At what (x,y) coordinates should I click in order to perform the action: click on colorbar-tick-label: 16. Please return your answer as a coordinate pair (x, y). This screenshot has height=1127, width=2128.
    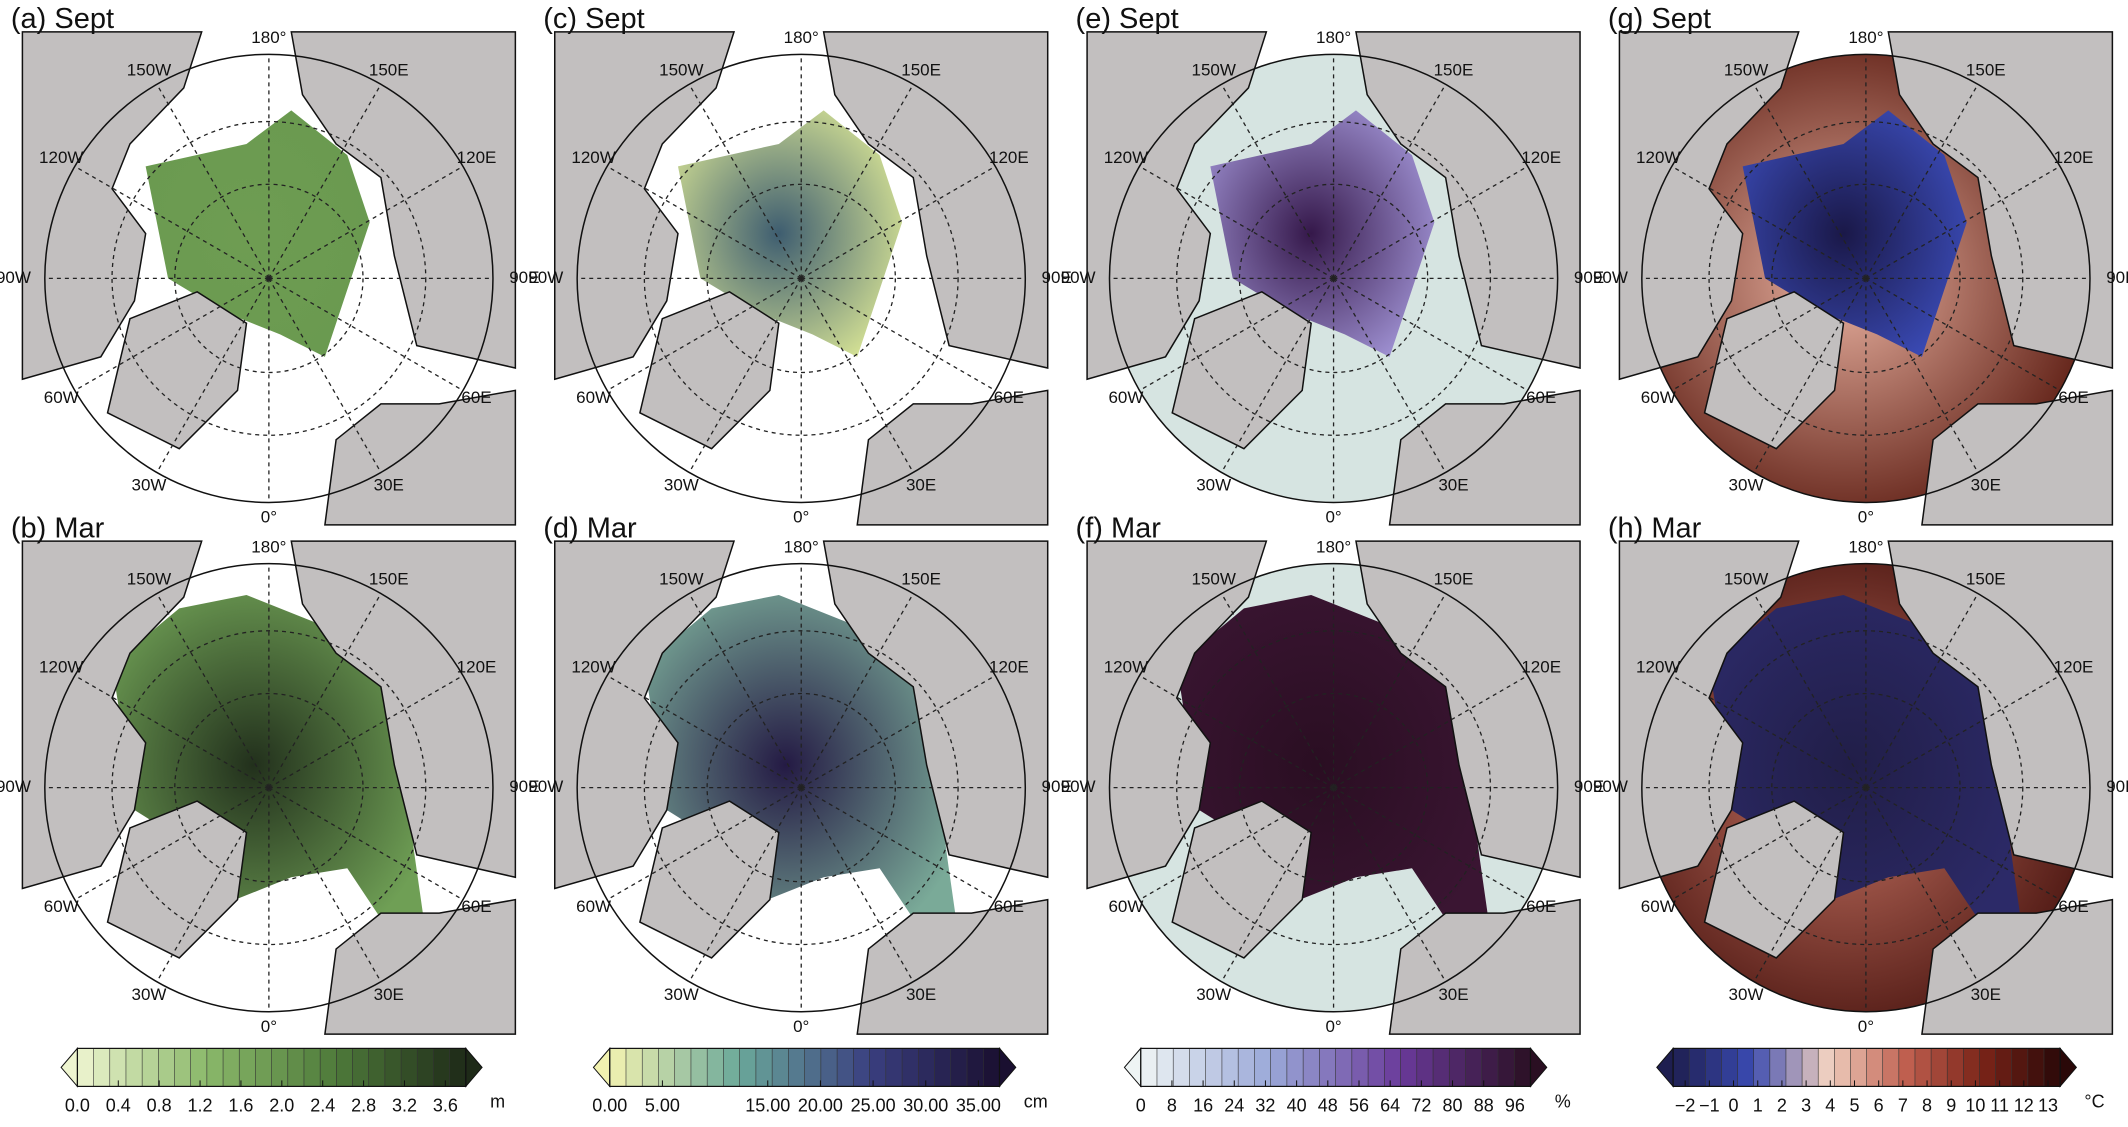
    Looking at the image, I should click on (1203, 1106).